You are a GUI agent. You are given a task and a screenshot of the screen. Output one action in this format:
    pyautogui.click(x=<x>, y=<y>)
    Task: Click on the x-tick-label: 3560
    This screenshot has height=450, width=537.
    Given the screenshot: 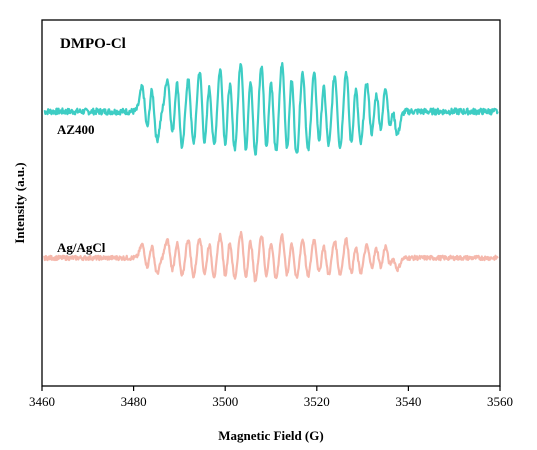 What is the action you would take?
    pyautogui.click(x=500, y=401)
    